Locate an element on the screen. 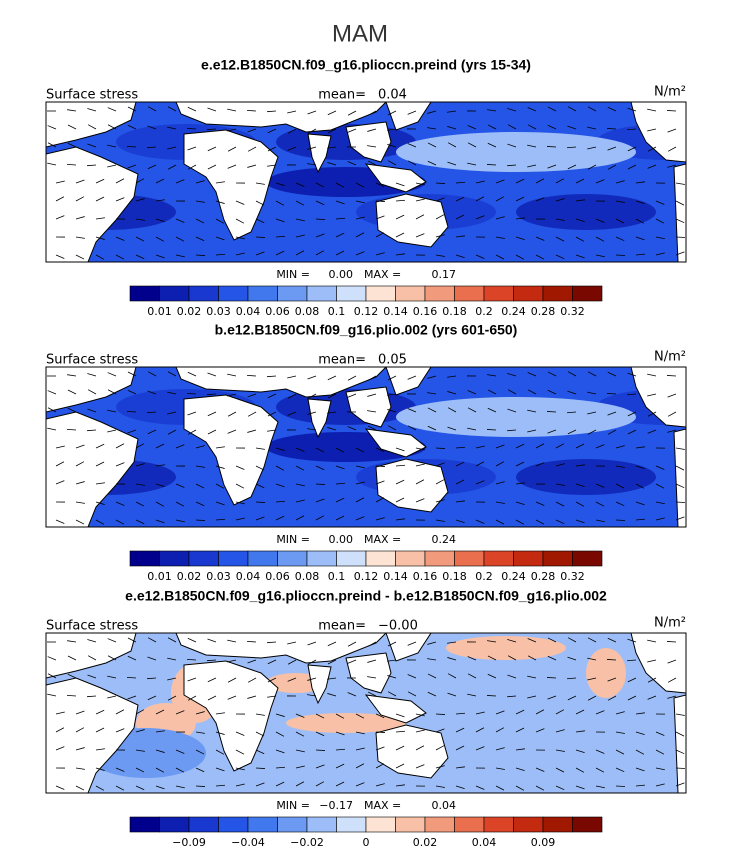 The height and width of the screenshot is (865, 733). colorbar-label: 0.09 is located at coordinates (543, 842).